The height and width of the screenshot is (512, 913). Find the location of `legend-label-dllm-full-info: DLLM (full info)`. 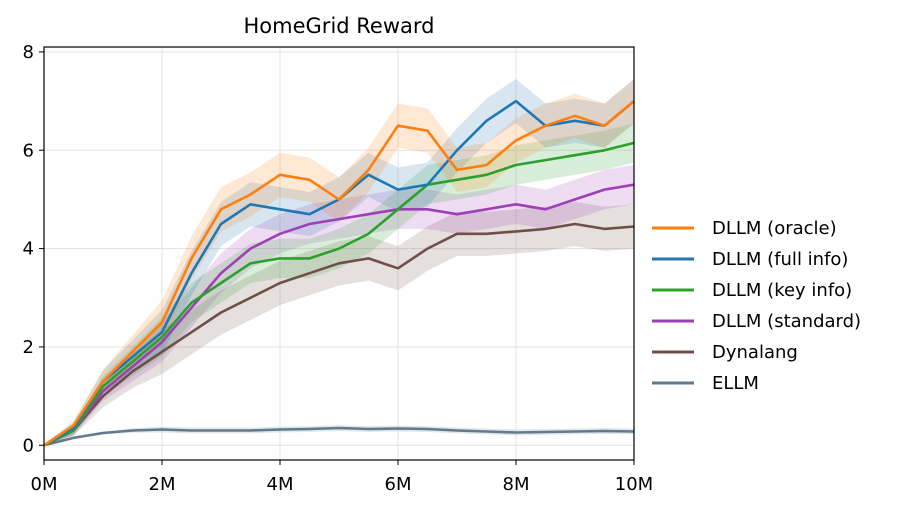

legend-label-dllm-full-info: DLLM (full info) is located at coordinates (780, 259).